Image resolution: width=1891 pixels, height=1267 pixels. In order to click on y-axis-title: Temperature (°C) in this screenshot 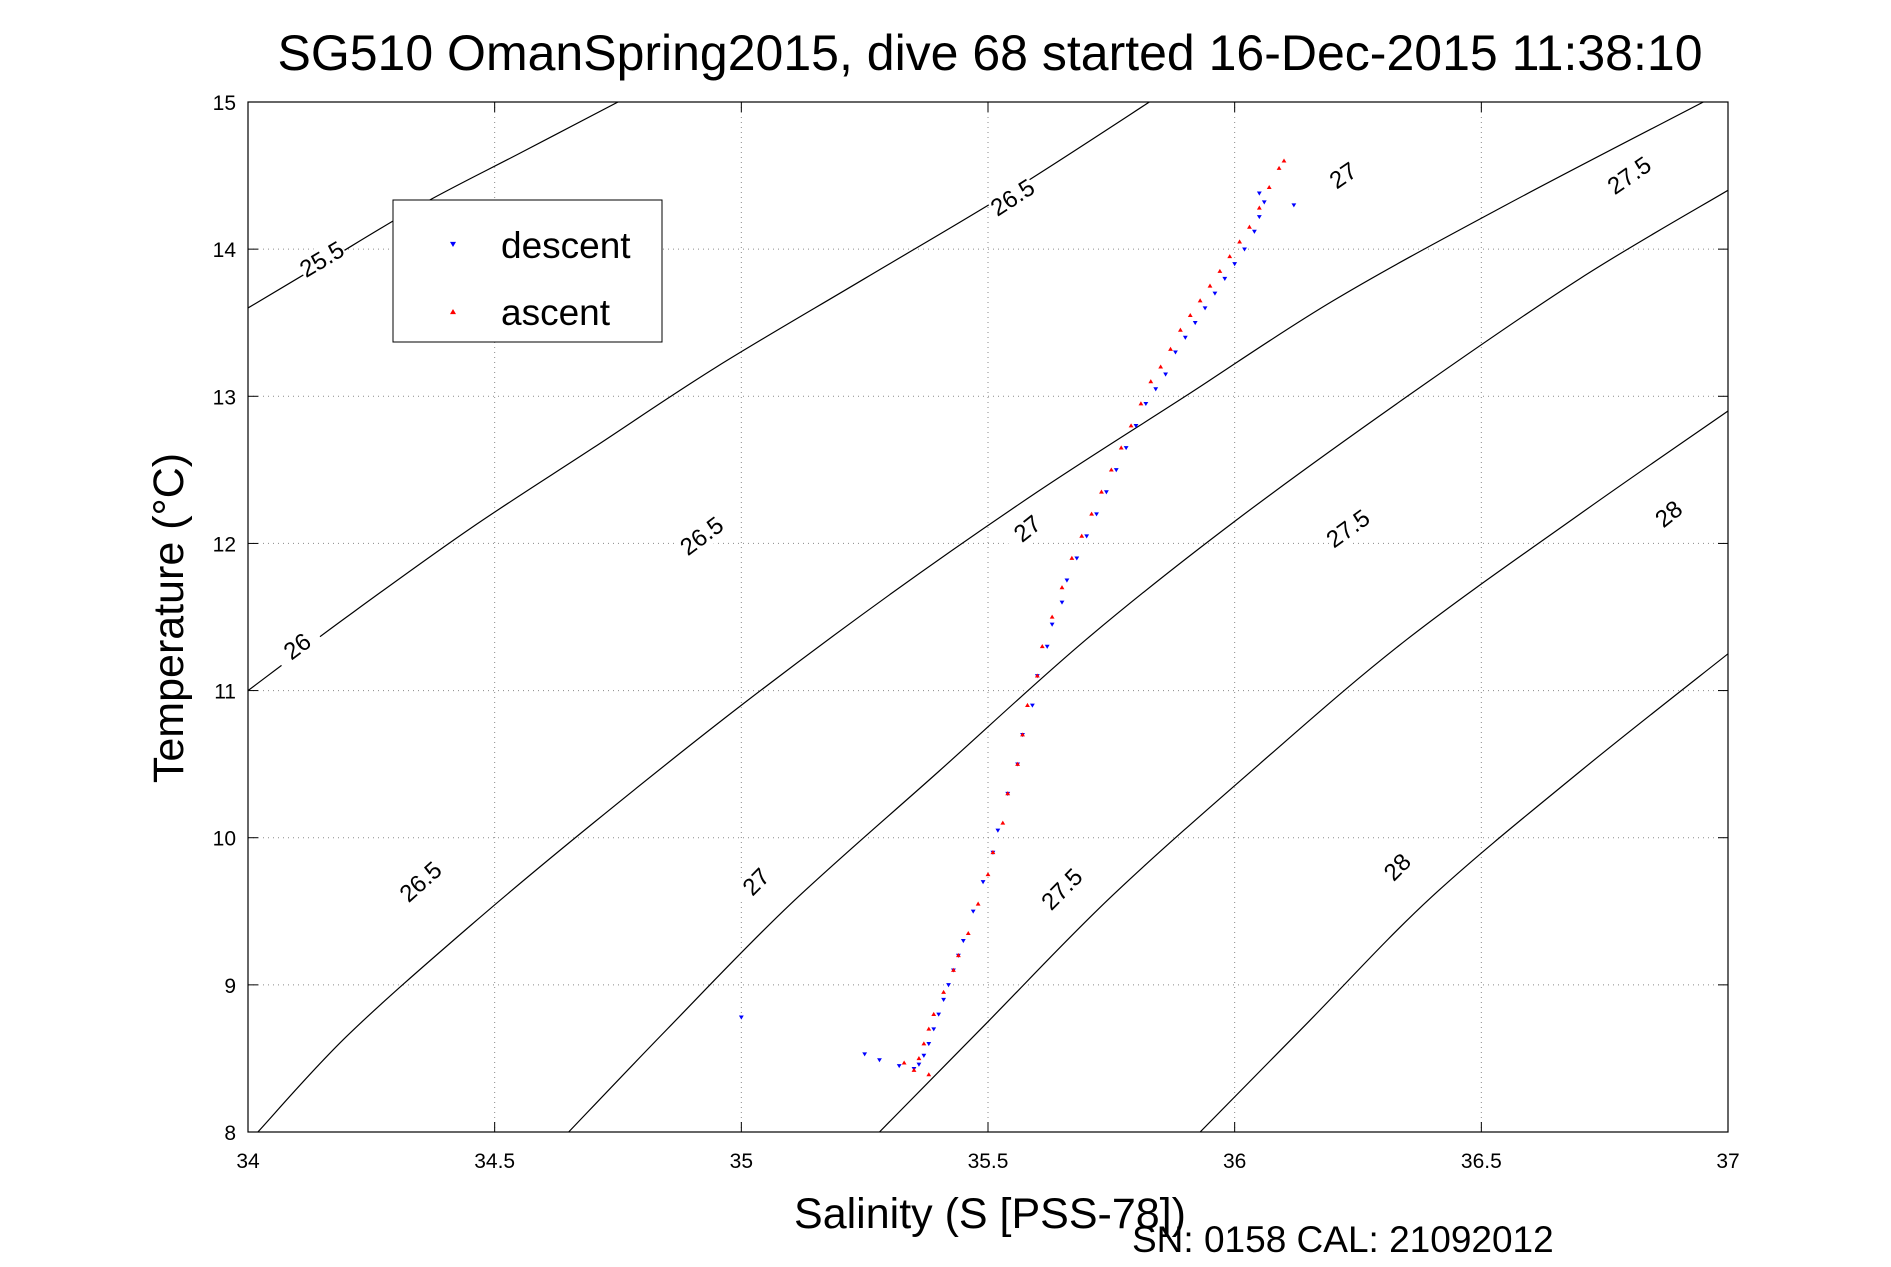, I will do `click(169, 618)`.